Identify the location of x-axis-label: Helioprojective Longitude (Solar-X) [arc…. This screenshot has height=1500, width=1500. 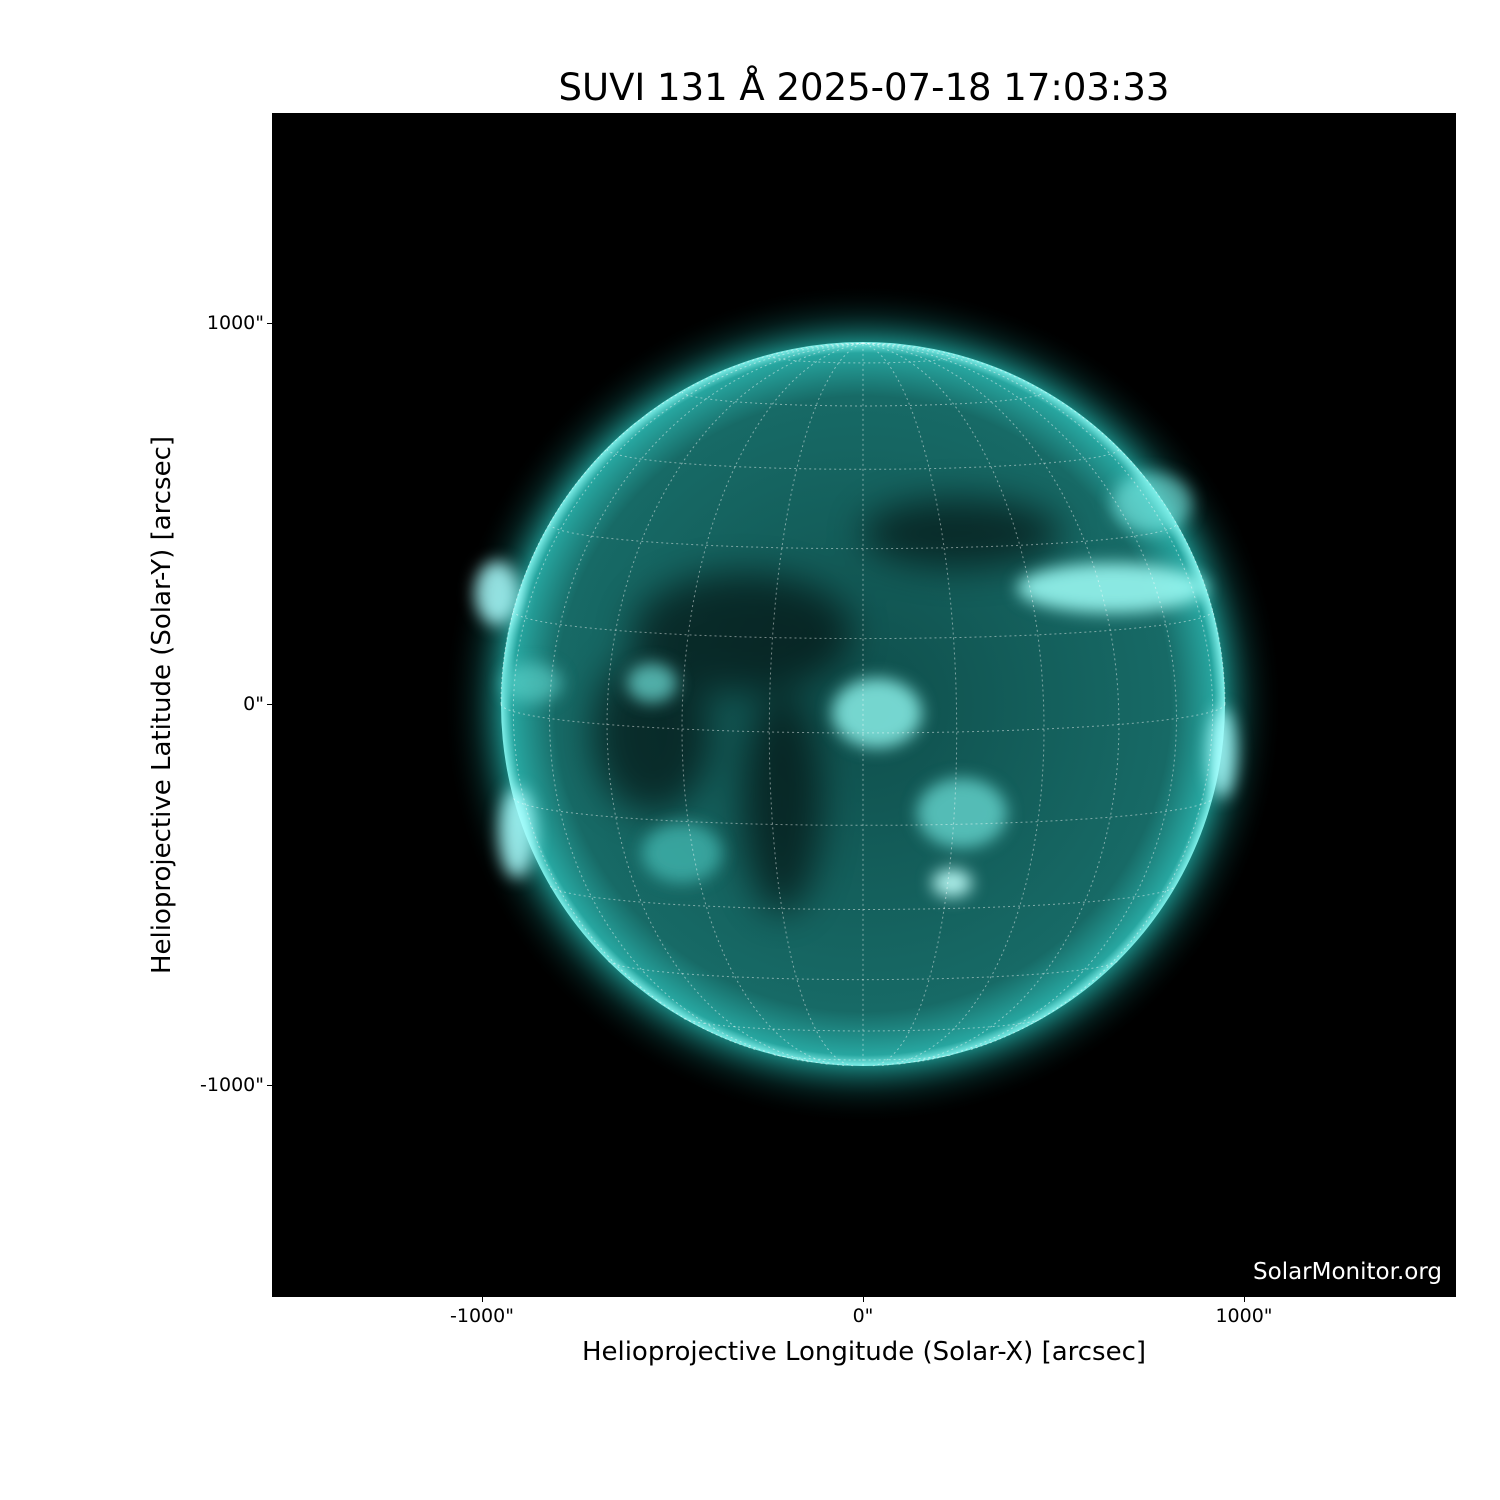
(864, 1352).